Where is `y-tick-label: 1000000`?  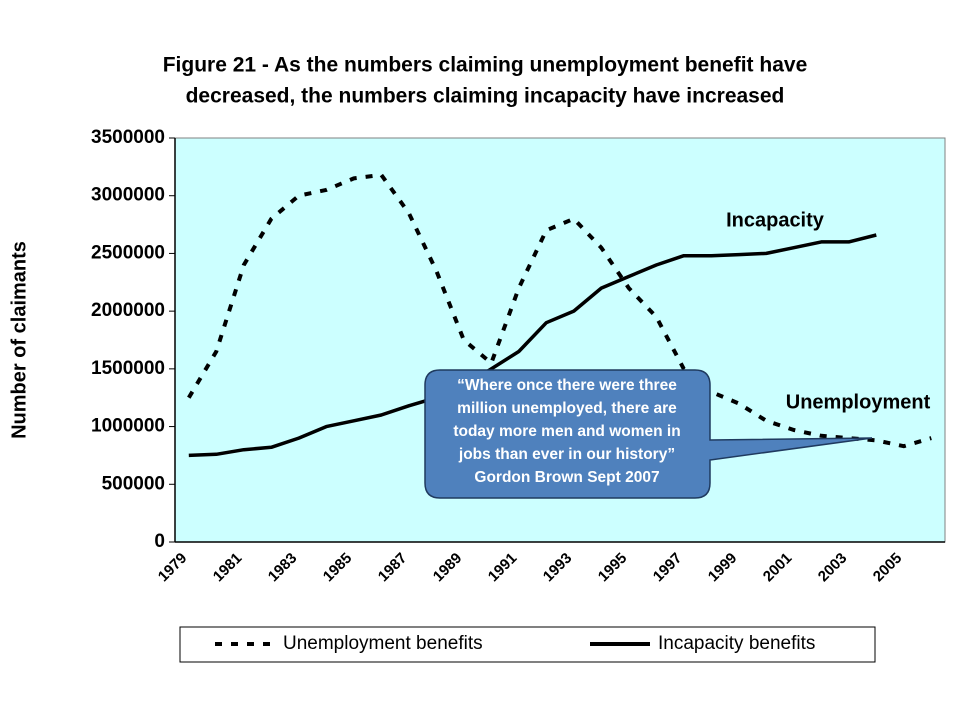 y-tick-label: 1000000 is located at coordinates (128, 426).